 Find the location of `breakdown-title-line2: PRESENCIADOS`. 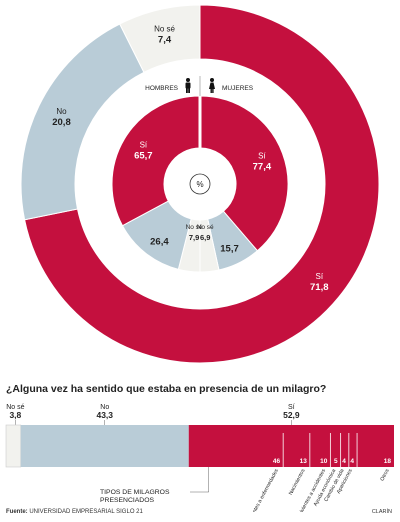

breakdown-title-line2: PRESENCIADOS is located at coordinates (127, 500).